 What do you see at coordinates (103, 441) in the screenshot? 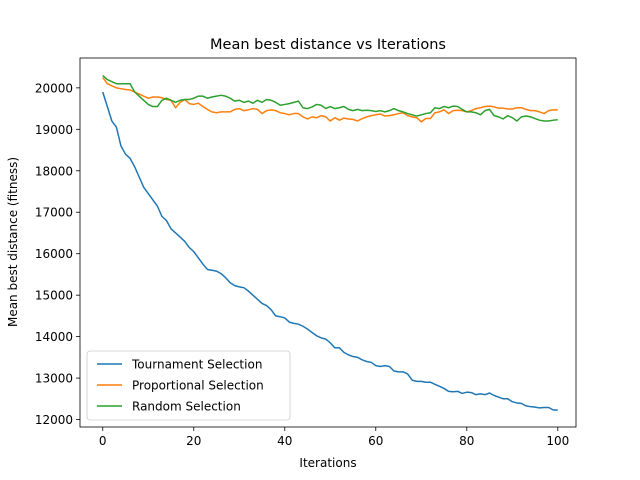
I see `x-tick-label: 0` at bounding box center [103, 441].